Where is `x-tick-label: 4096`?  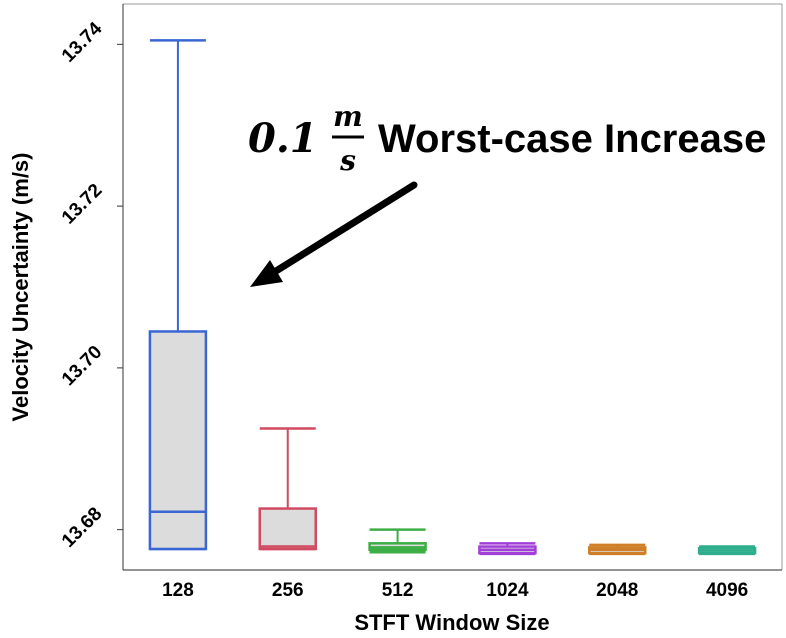 x-tick-label: 4096 is located at coordinates (727, 590).